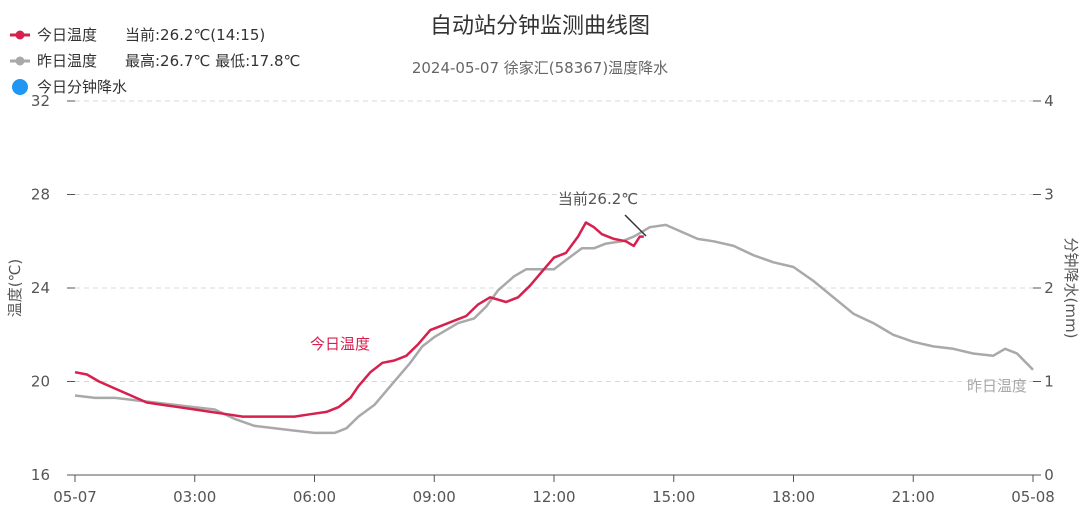 This screenshot has height=512, width=1080. What do you see at coordinates (194, 497) in the screenshot?
I see `x-tick-label: 03:00` at bounding box center [194, 497].